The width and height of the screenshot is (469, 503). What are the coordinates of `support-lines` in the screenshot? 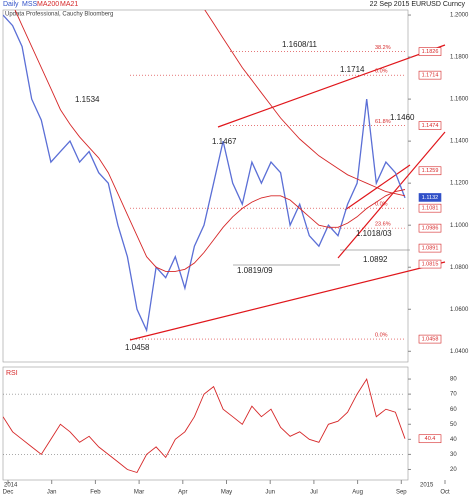 It's located at (321, 257).